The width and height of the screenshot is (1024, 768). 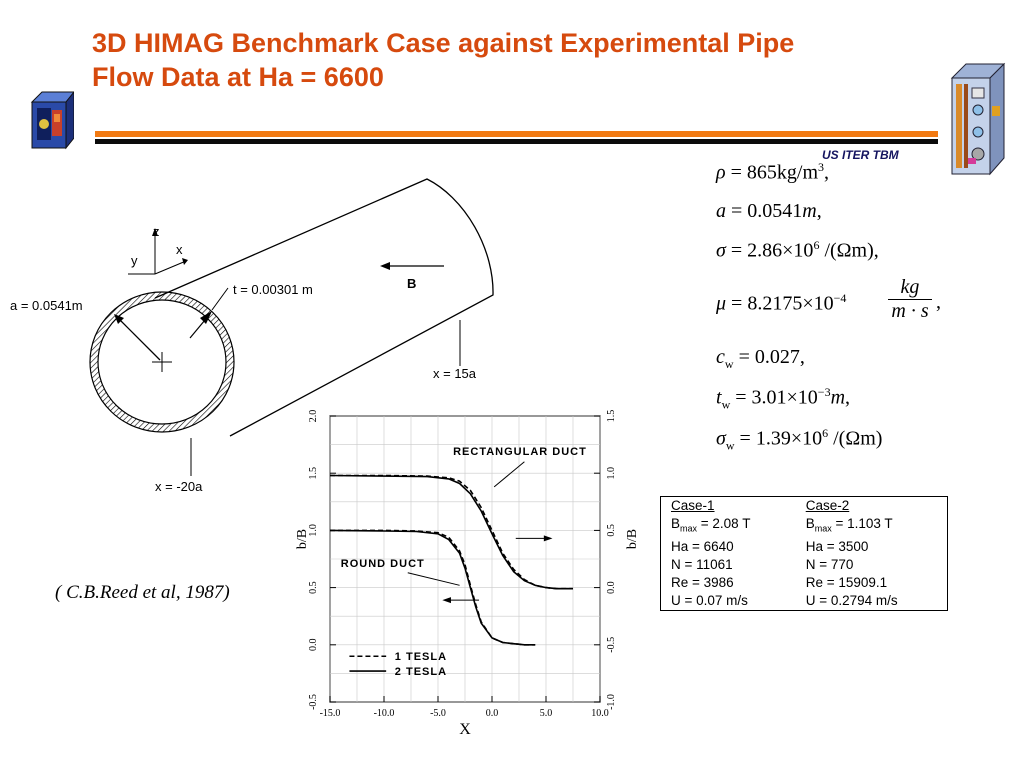 What do you see at coordinates (611, 416) in the screenshot?
I see `y-tick-label-right: 1.5` at bounding box center [611, 416].